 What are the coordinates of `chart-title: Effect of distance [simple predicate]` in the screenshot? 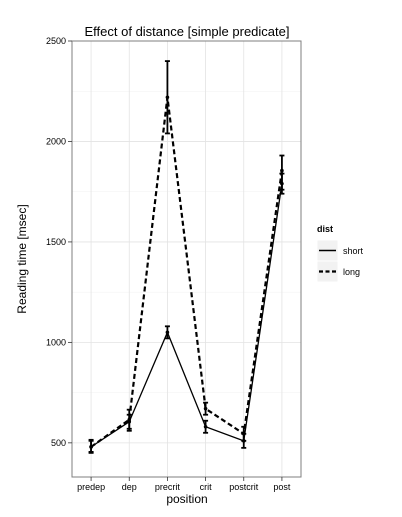 It's located at (187, 31).